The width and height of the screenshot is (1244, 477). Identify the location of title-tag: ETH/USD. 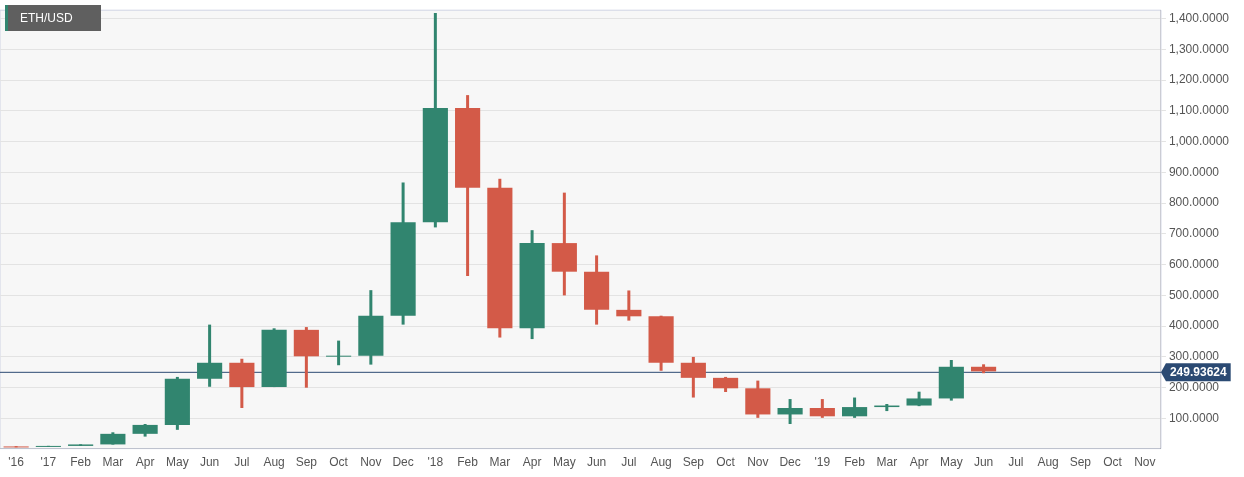
(53, 18).